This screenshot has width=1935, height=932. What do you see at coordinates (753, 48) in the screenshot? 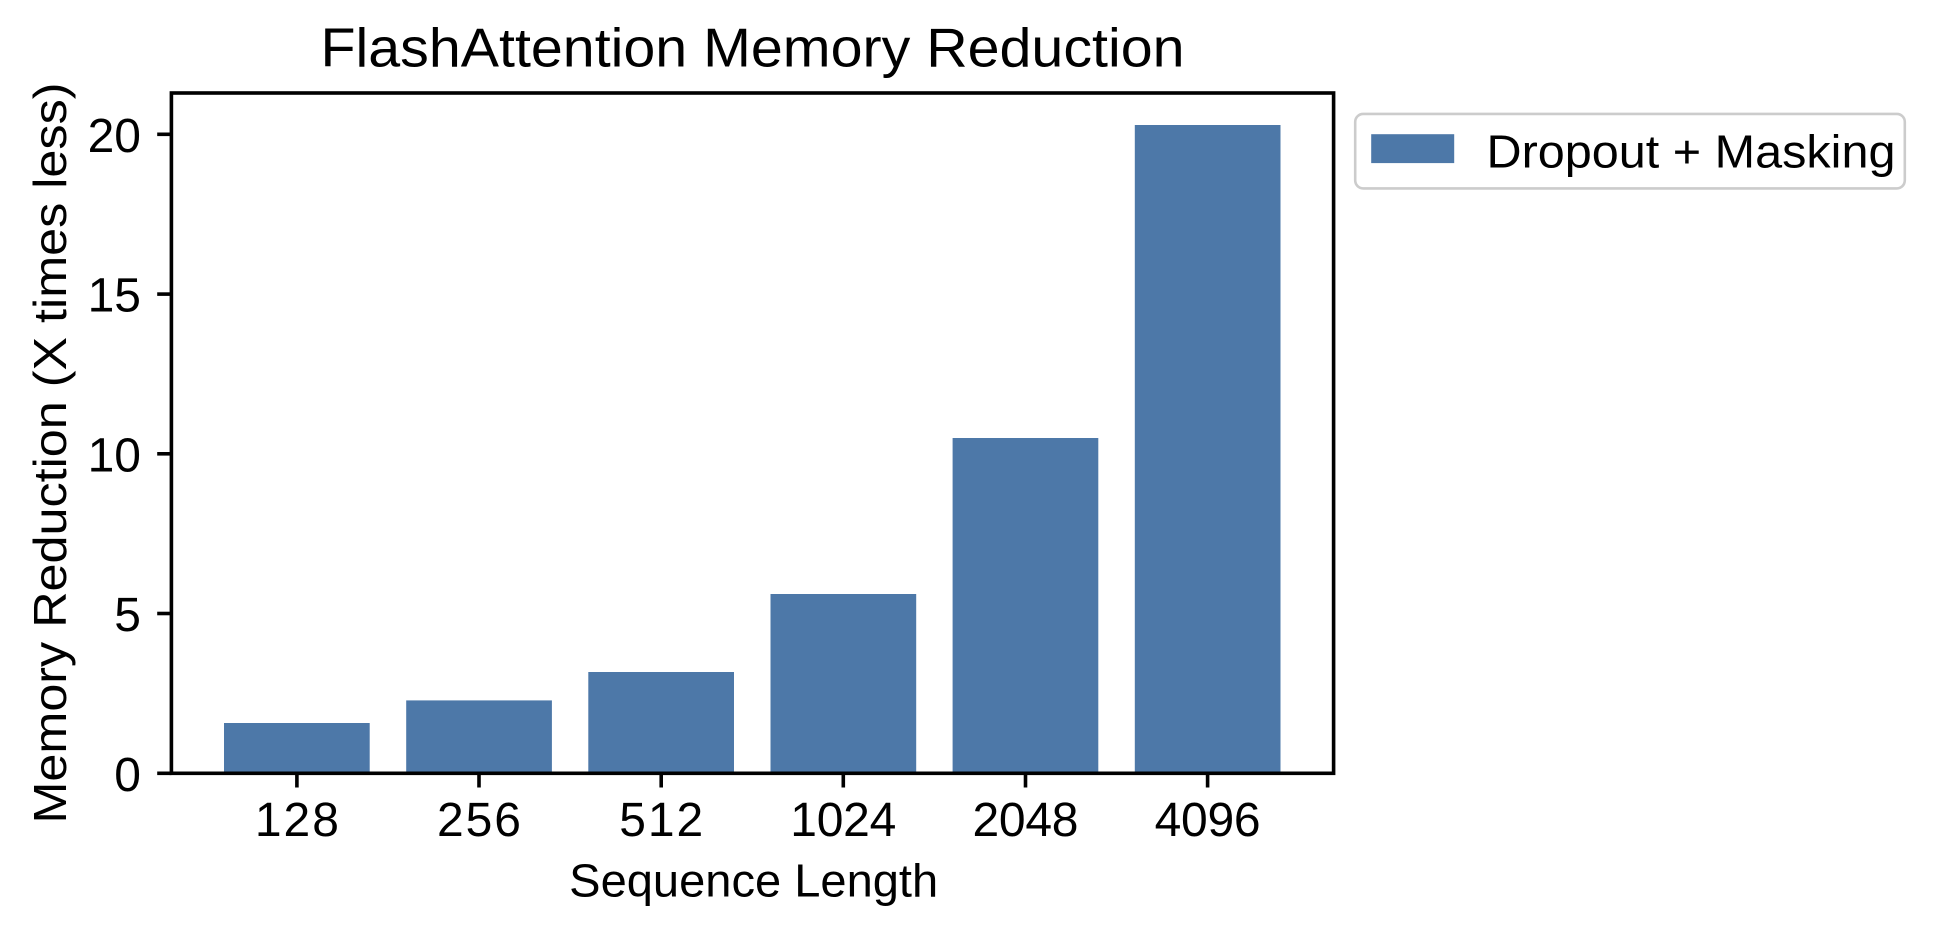
I see `svg-text:FlashAttention Memory Reductio: FlashAttention Memory Reduction` at bounding box center [753, 48].